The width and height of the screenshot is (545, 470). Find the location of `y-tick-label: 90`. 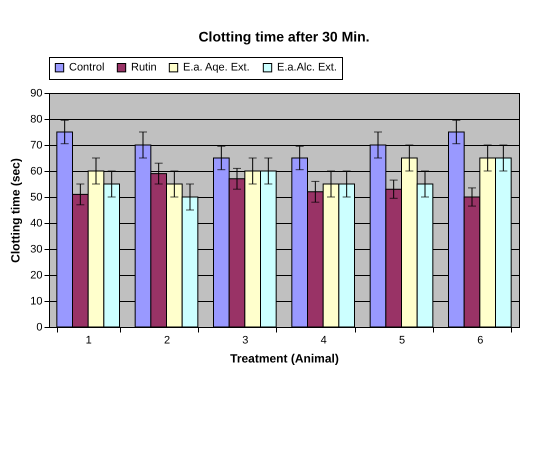

y-tick-label: 90 is located at coordinates (36, 94).